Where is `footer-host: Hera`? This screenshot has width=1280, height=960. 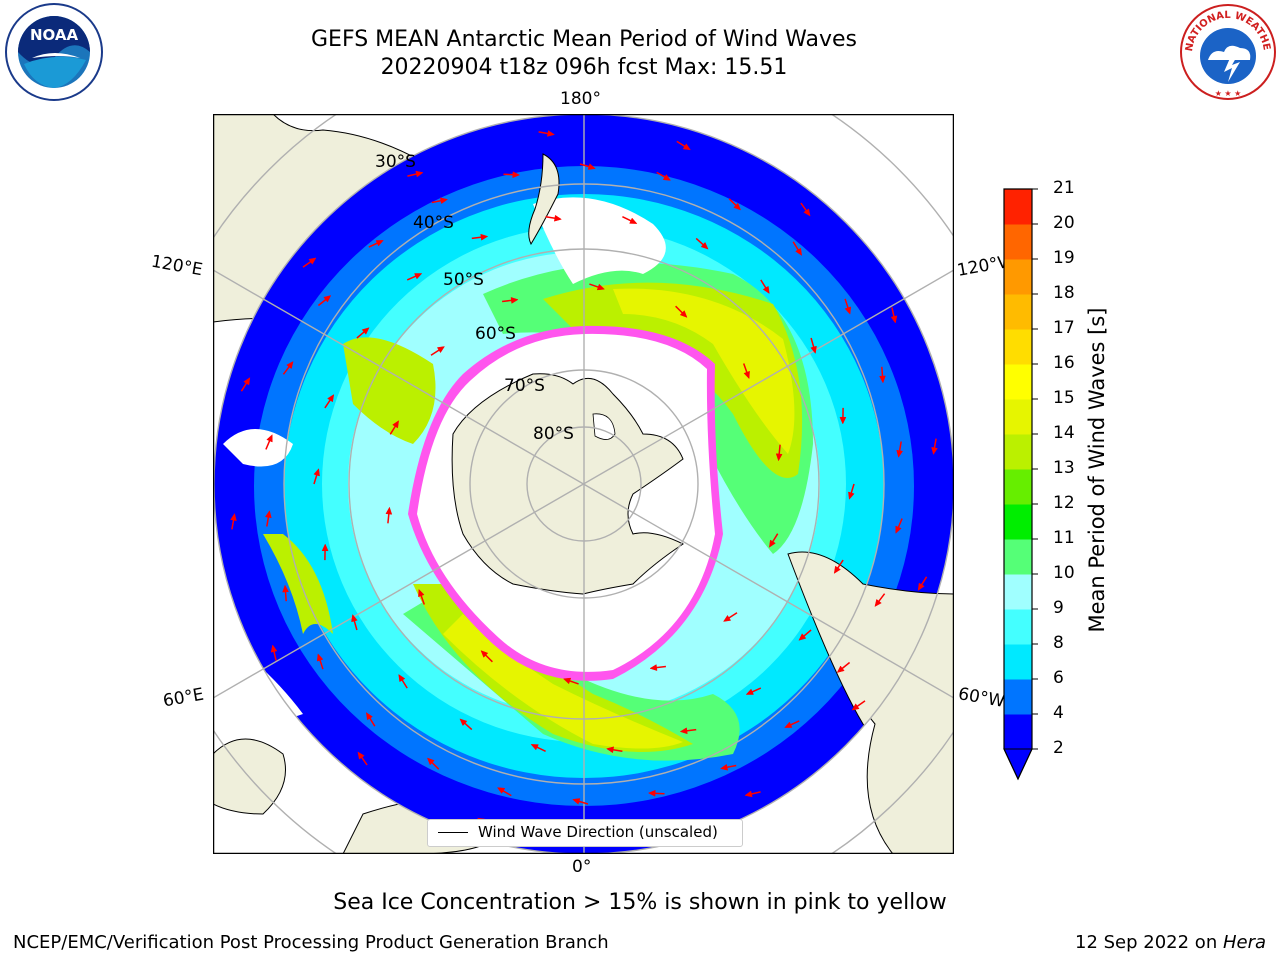 footer-host: Hera is located at coordinates (1244, 942).